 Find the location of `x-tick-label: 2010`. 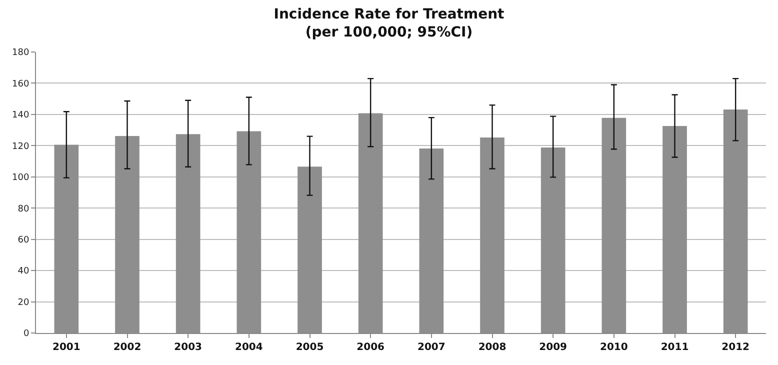

x-tick-label: 2010 is located at coordinates (614, 347).